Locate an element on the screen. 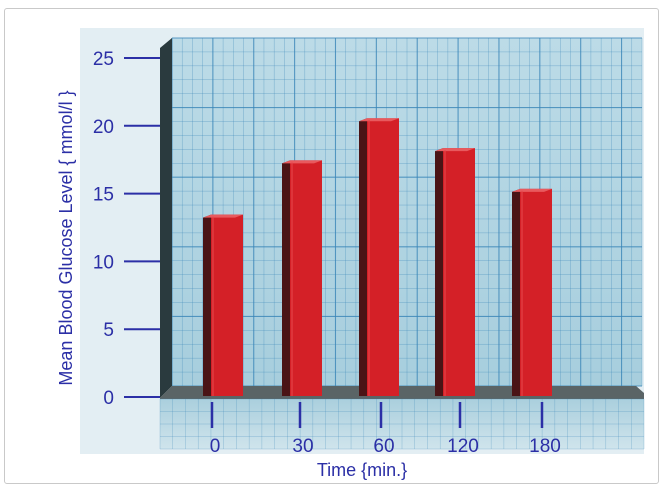 Image resolution: width=663 pixels, height=490 pixels. y-axis: 0 5 10 15 20 25 is located at coordinates (126, 229).